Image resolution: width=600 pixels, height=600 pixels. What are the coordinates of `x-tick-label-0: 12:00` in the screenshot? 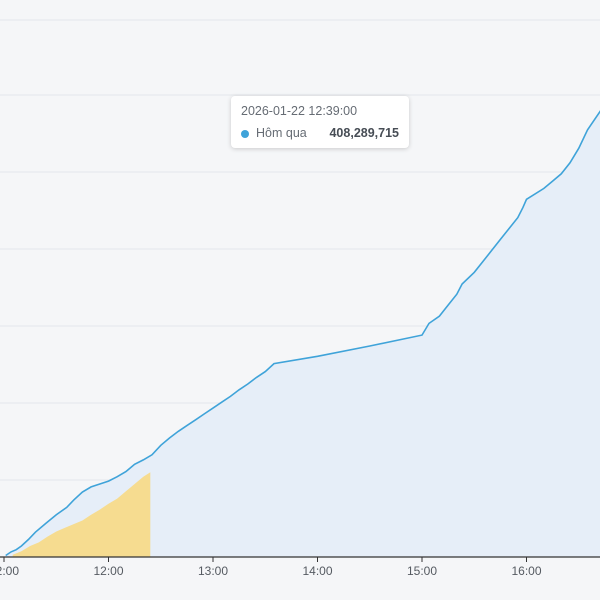 It's located at (108, 571).